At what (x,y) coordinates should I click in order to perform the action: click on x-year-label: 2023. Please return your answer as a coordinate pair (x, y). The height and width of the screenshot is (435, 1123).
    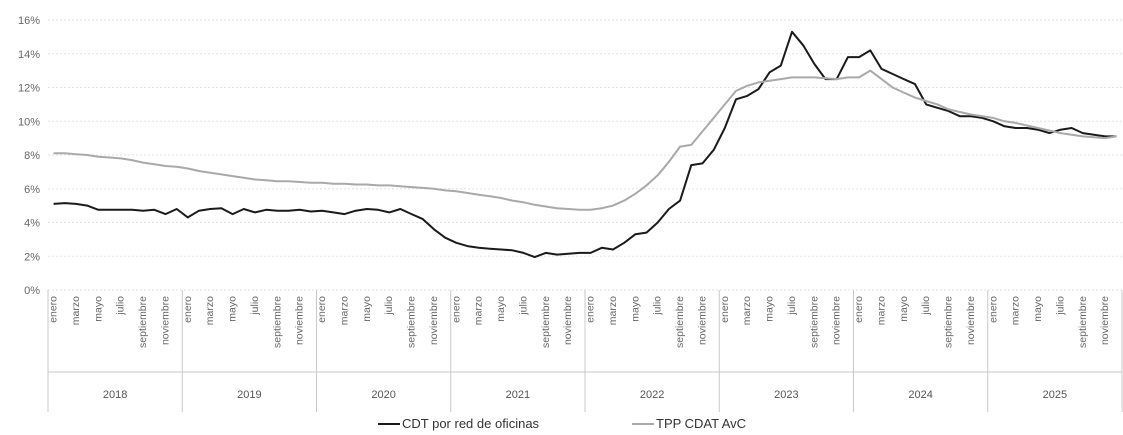
    Looking at the image, I should click on (786, 395).